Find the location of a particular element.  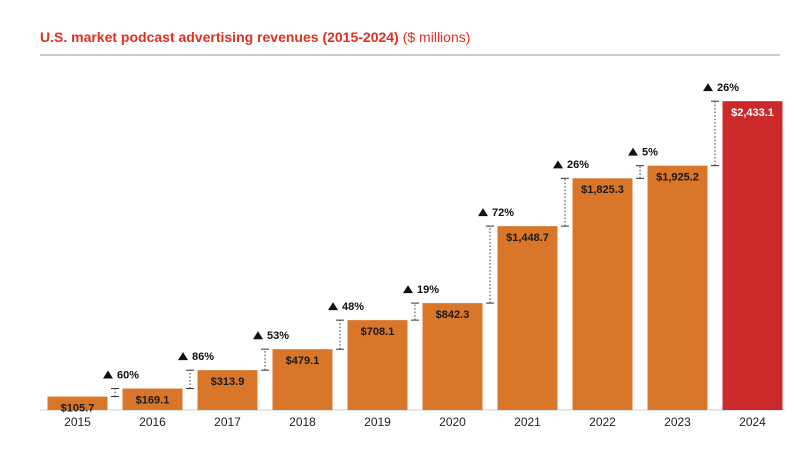

growth-label: 86% is located at coordinates (203, 357).